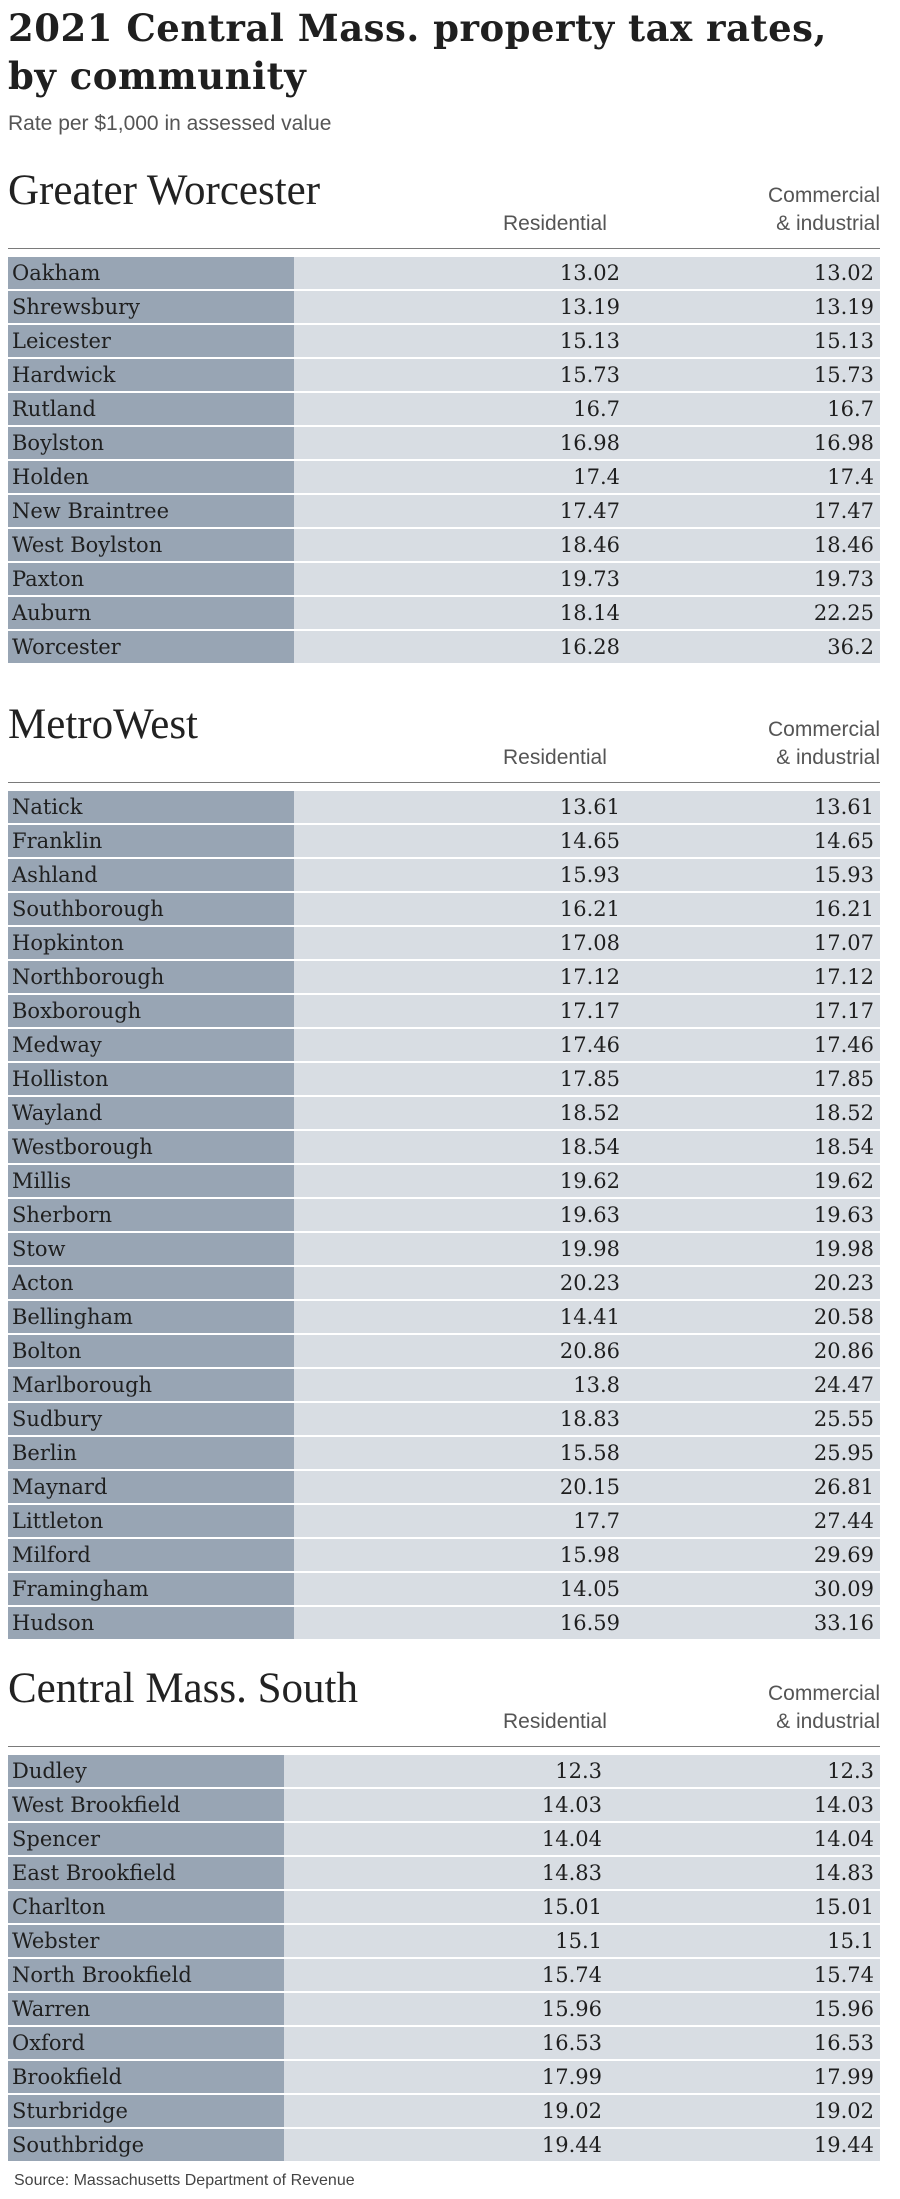 This screenshot has height=2199, width=900. Describe the element at coordinates (444, 1249) in the screenshot. I see `table-row: Stow 19.98 19.98` at that location.